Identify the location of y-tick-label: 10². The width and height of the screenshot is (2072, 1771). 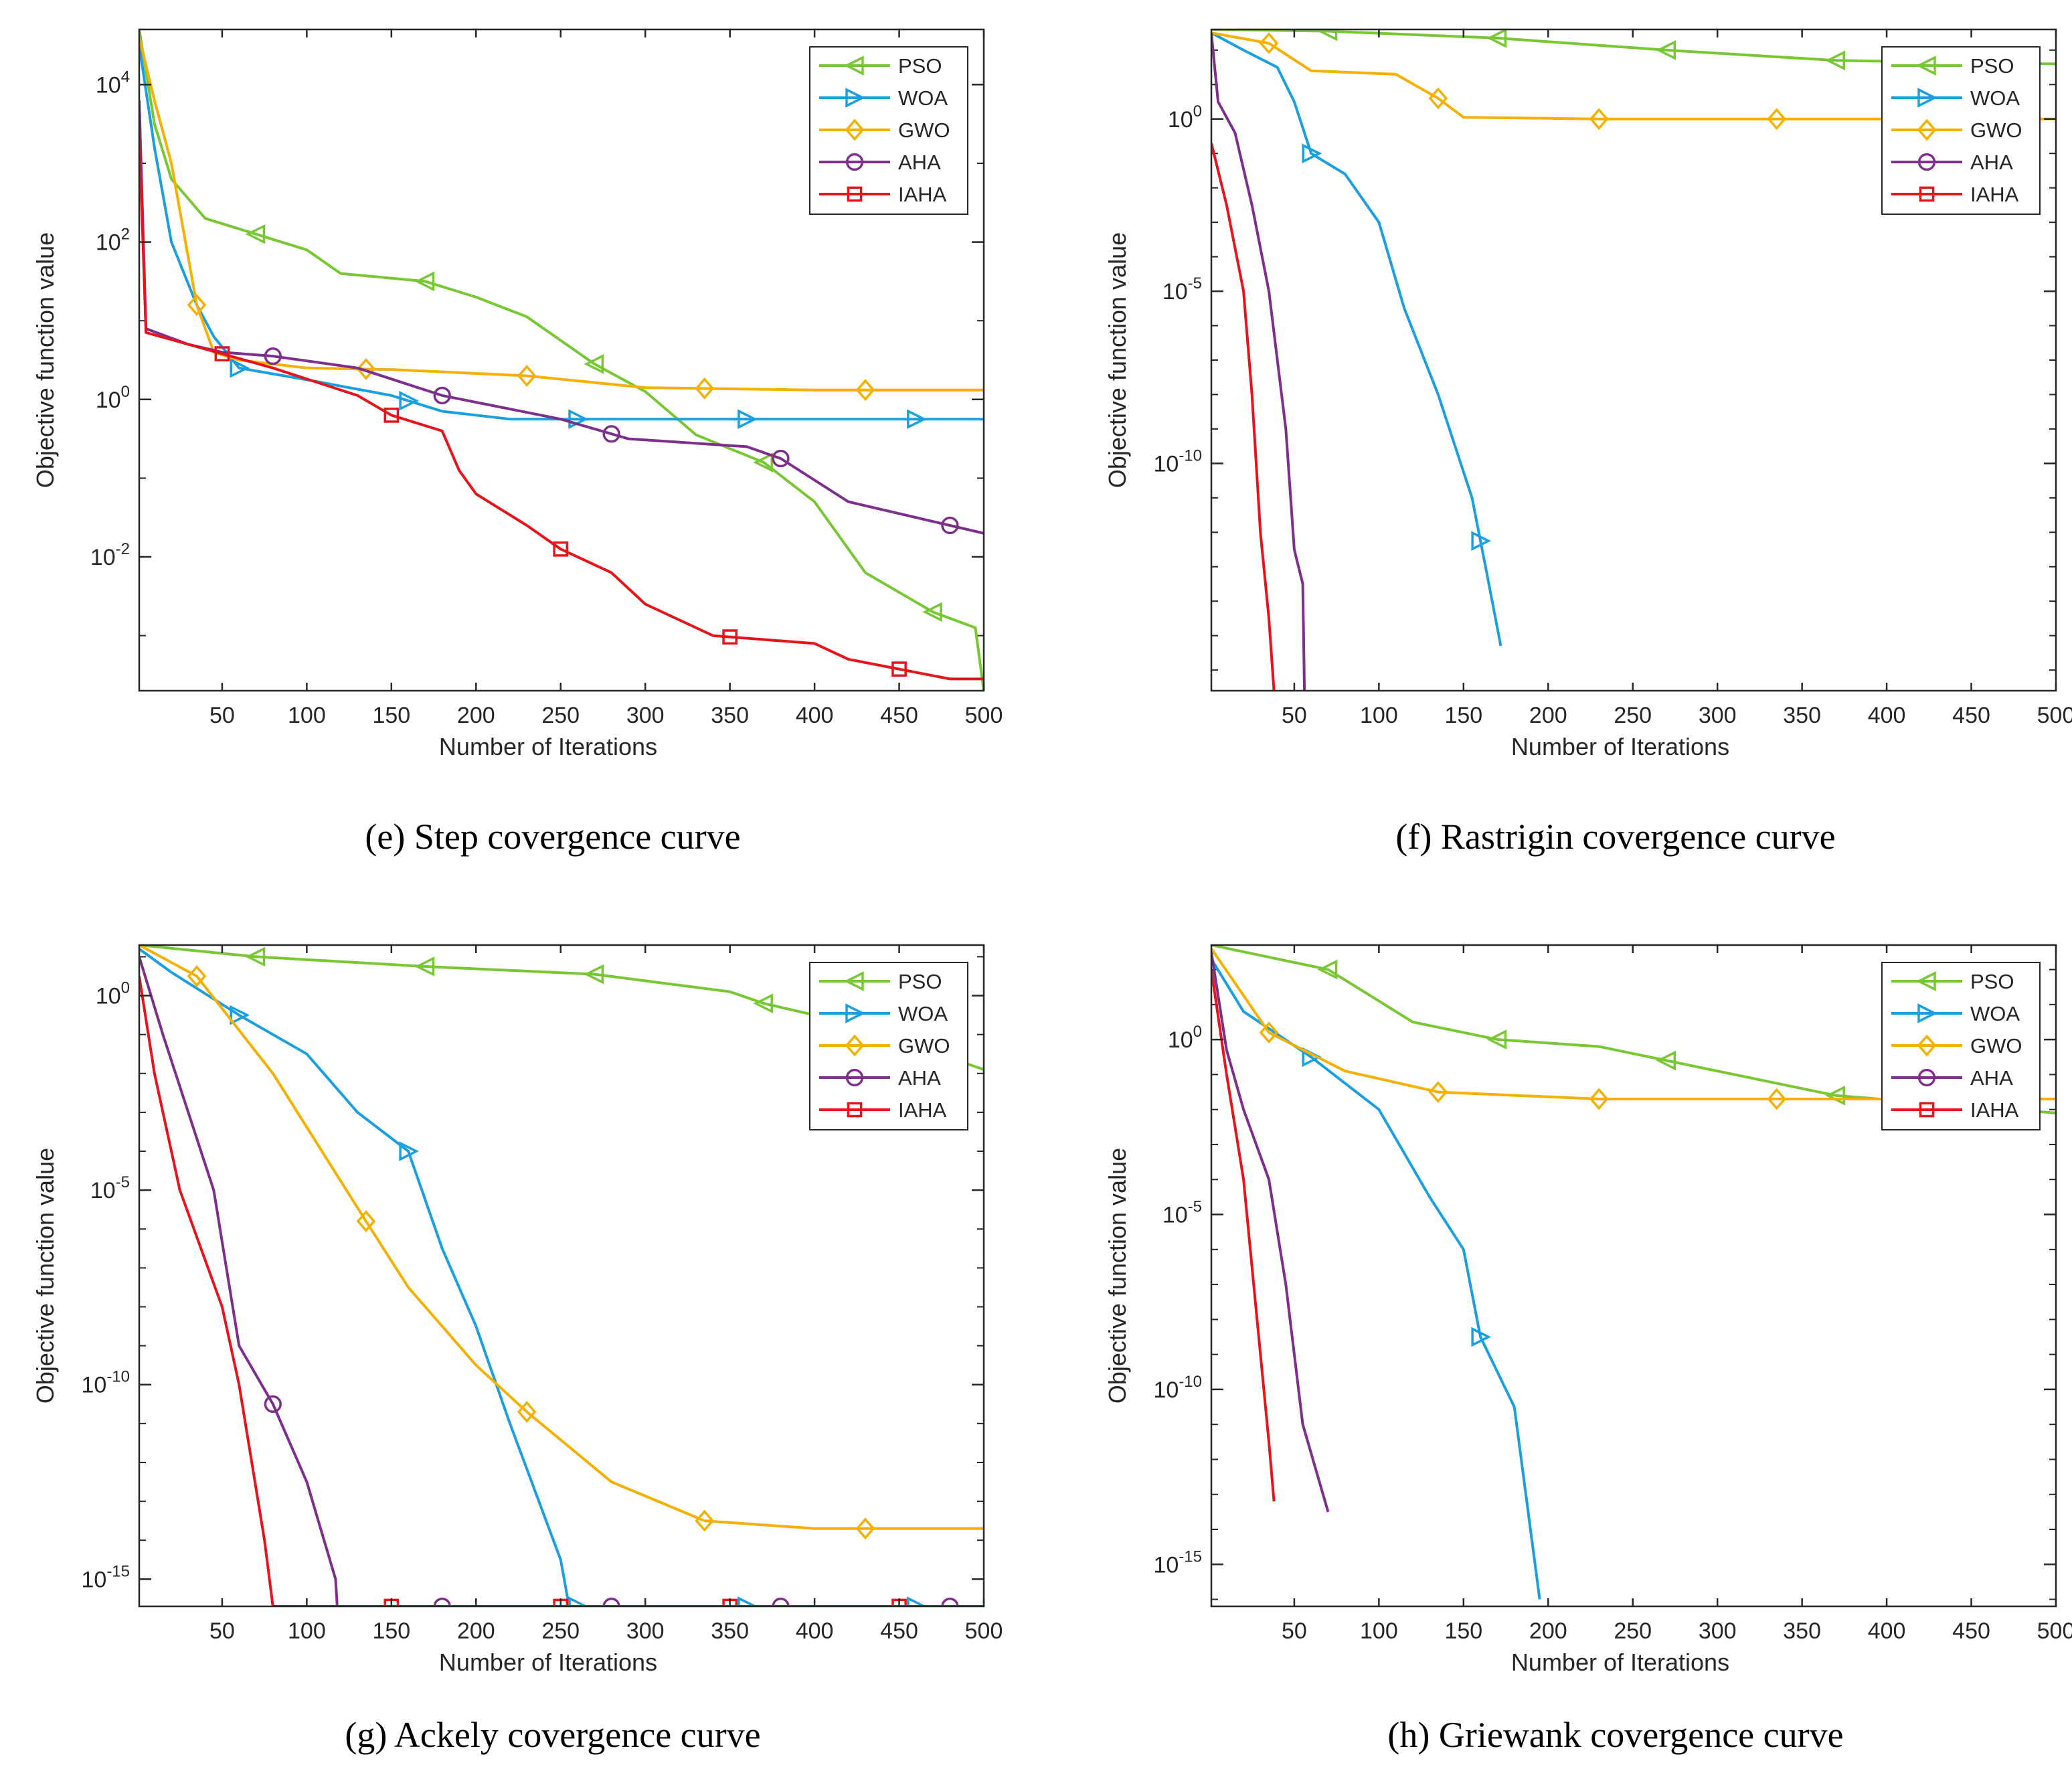
(113, 241).